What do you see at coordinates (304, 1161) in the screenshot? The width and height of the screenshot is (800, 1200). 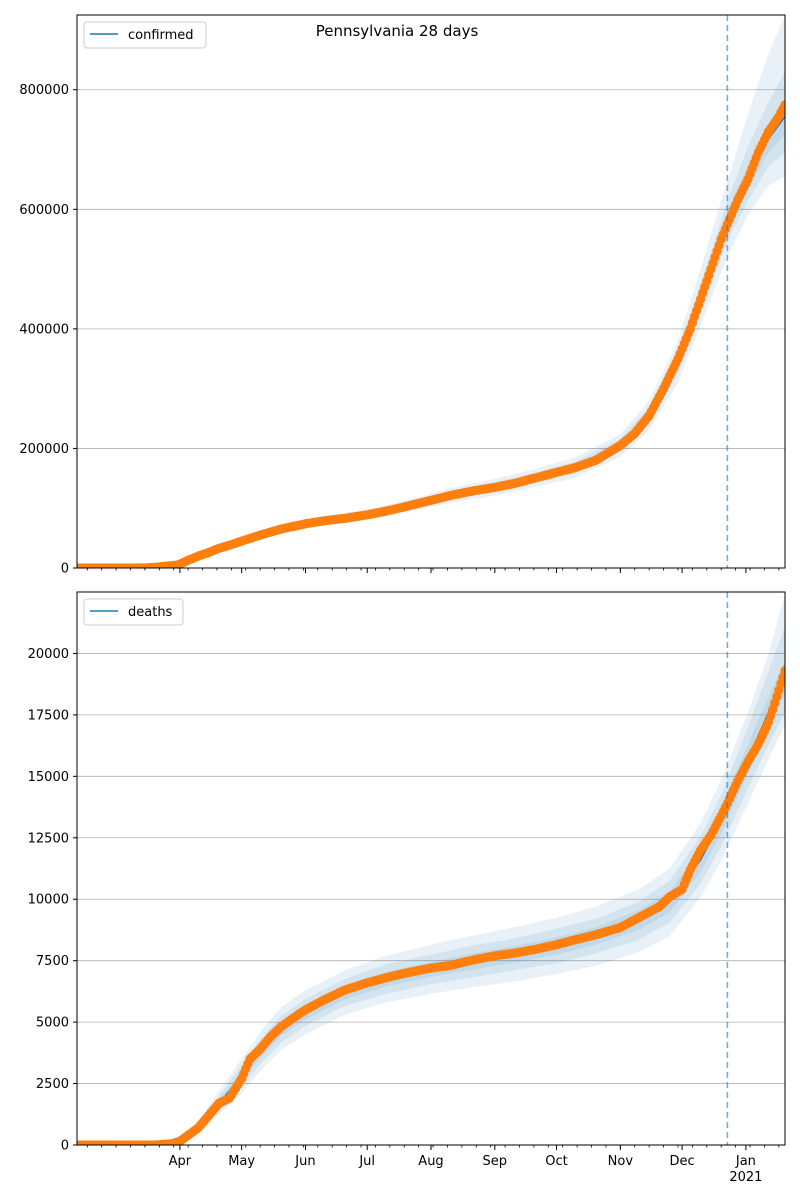 I see `deaths-xtick-label: Jun` at bounding box center [304, 1161].